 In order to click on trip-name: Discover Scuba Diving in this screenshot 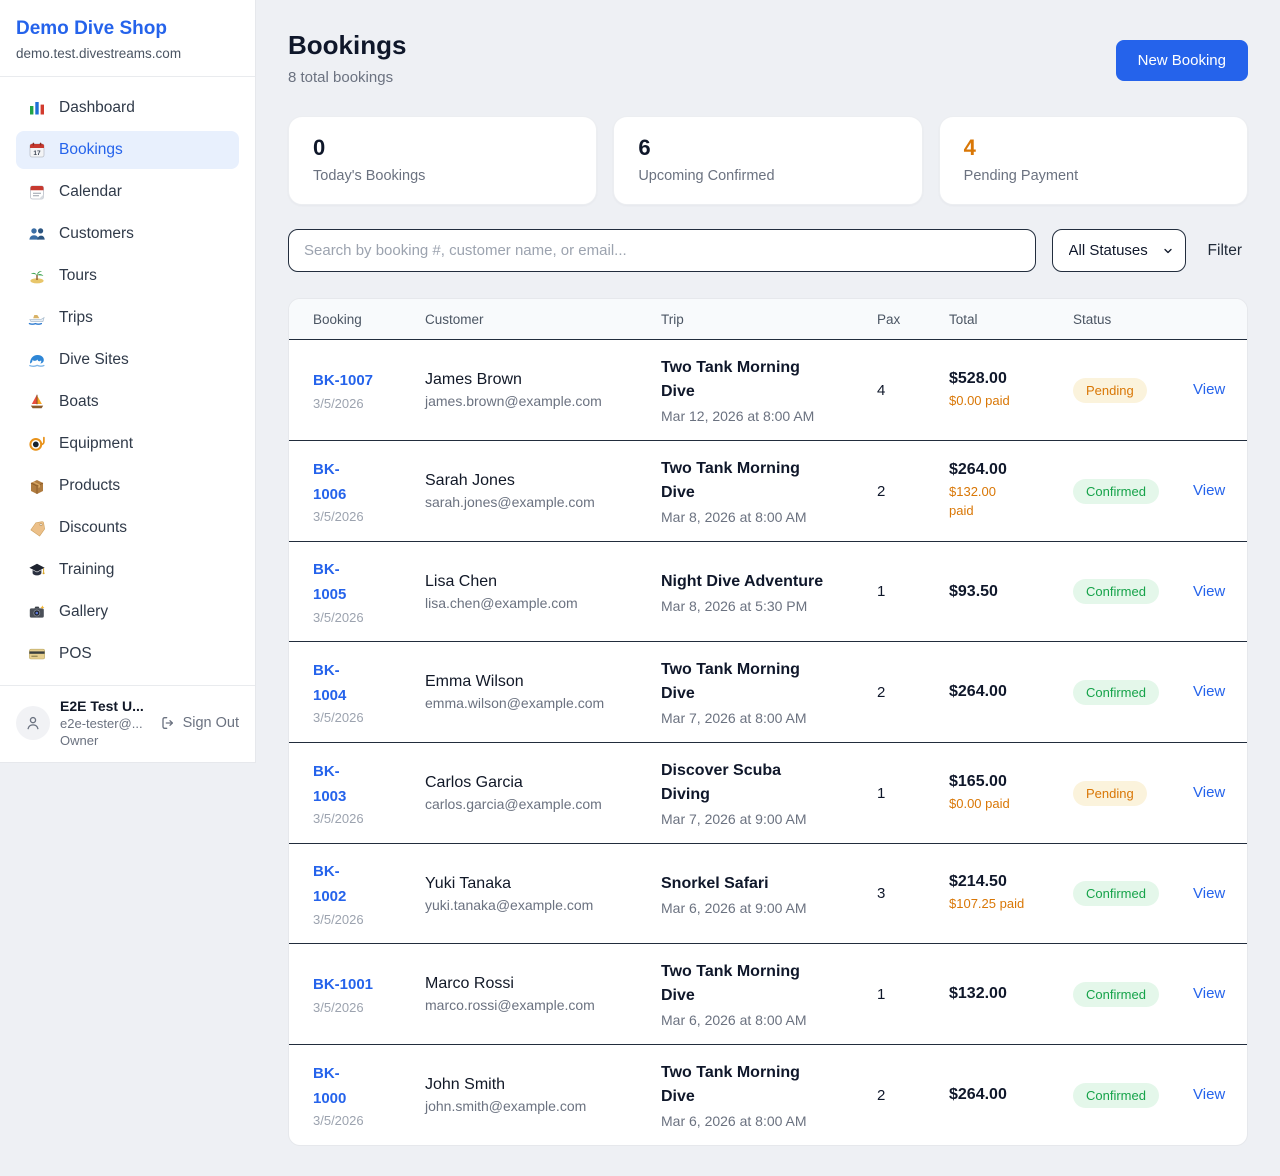, I will do `click(721, 783)`.